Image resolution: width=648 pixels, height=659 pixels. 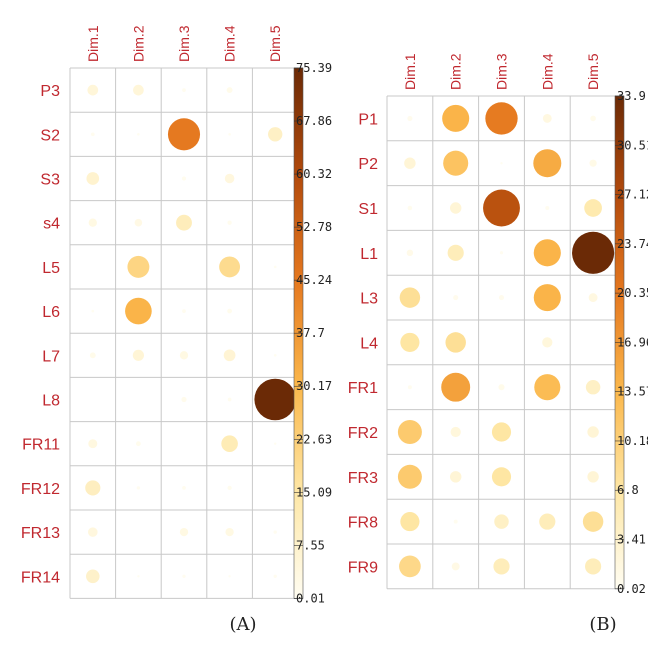 What do you see at coordinates (502, 71) in the screenshot?
I see `column-label: Dim.3` at bounding box center [502, 71].